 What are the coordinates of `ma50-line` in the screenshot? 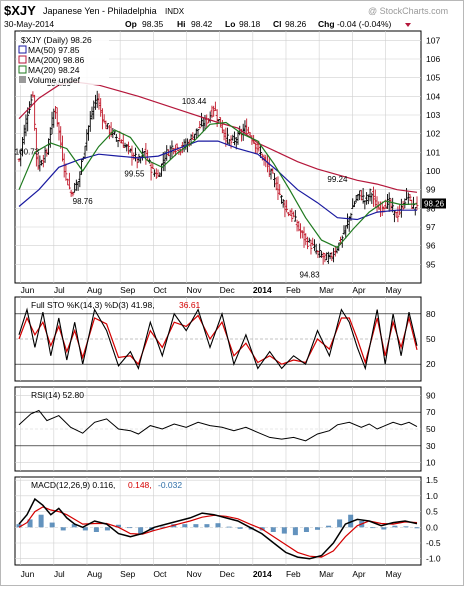 It's located at (217, 180).